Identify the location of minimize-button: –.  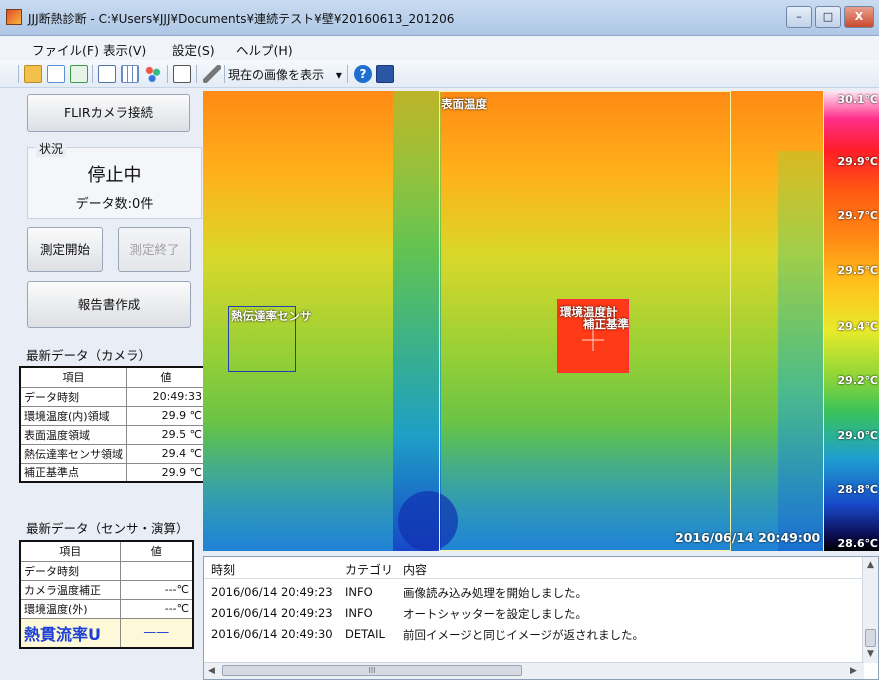
(799, 17).